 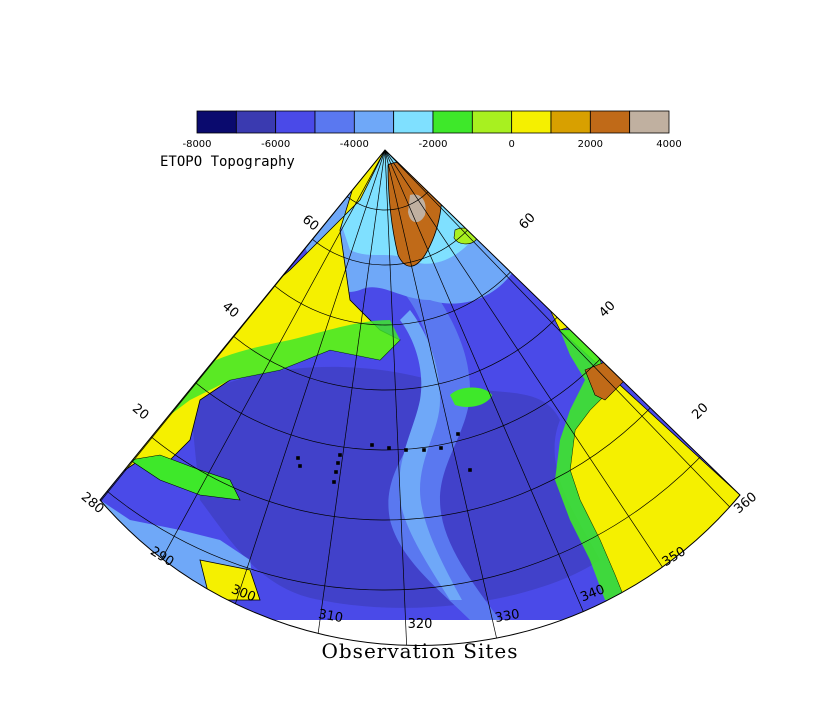 What do you see at coordinates (471, 397) in the screenshot?
I see `azores-plateau` at bounding box center [471, 397].